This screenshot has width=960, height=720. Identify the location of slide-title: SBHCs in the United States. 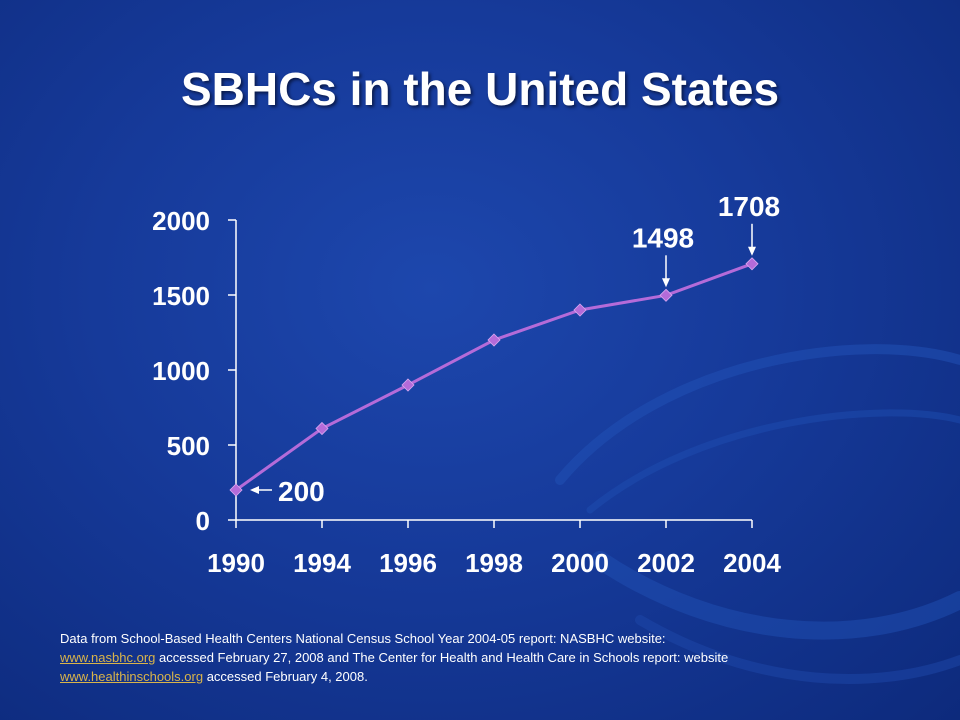
(480, 89).